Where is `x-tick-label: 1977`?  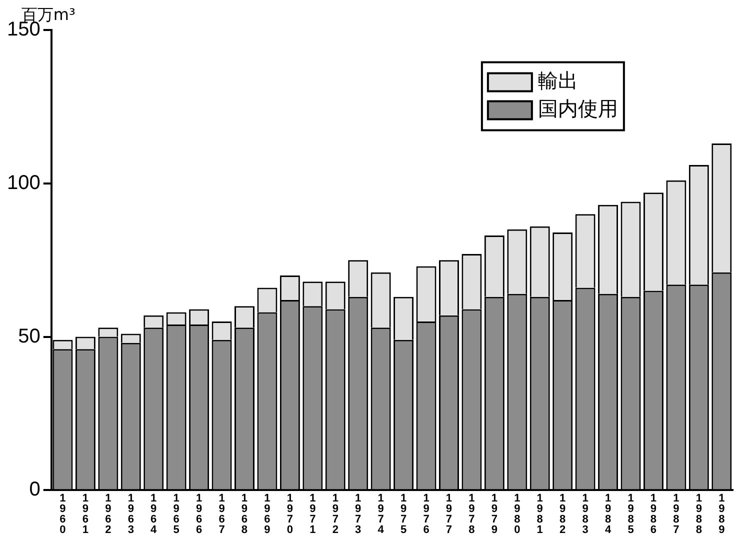 x-tick-label: 1977 is located at coordinates (449, 514).